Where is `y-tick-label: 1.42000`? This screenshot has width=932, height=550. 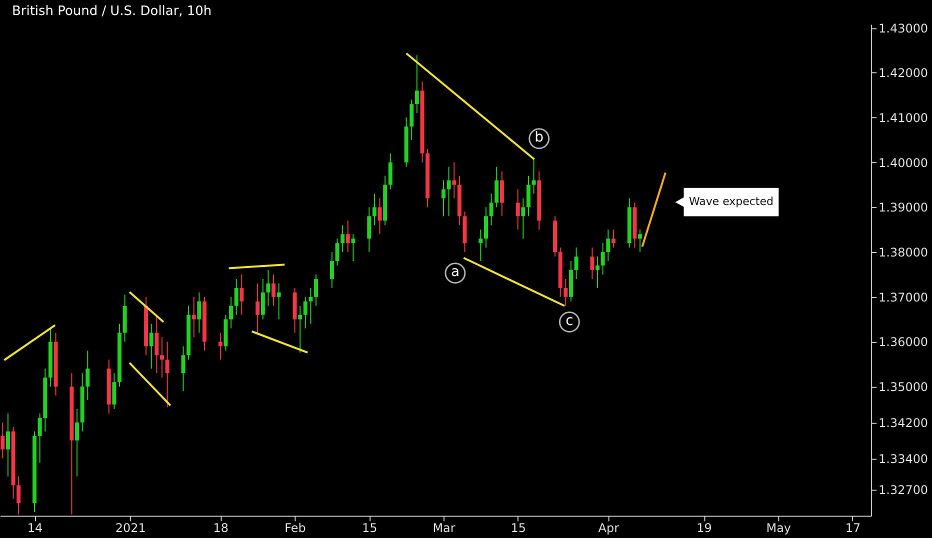
y-tick-label: 1.42000 is located at coordinates (903, 73).